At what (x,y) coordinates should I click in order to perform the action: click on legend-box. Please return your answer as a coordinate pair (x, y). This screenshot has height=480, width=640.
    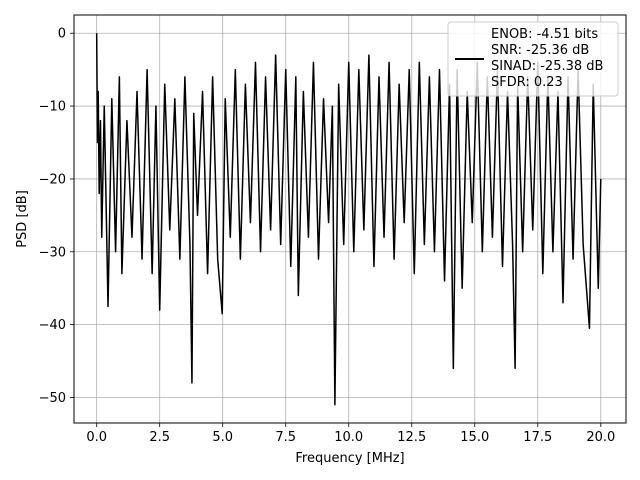
    Looking at the image, I should click on (533, 59).